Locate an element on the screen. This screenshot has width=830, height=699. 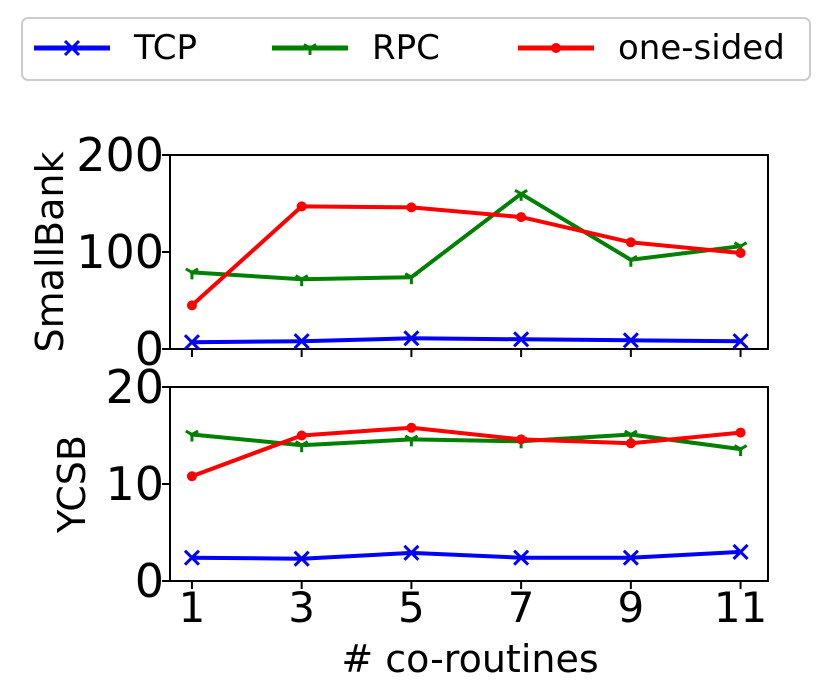
legend-entry-tcp: TCP is located at coordinates (115, 48).